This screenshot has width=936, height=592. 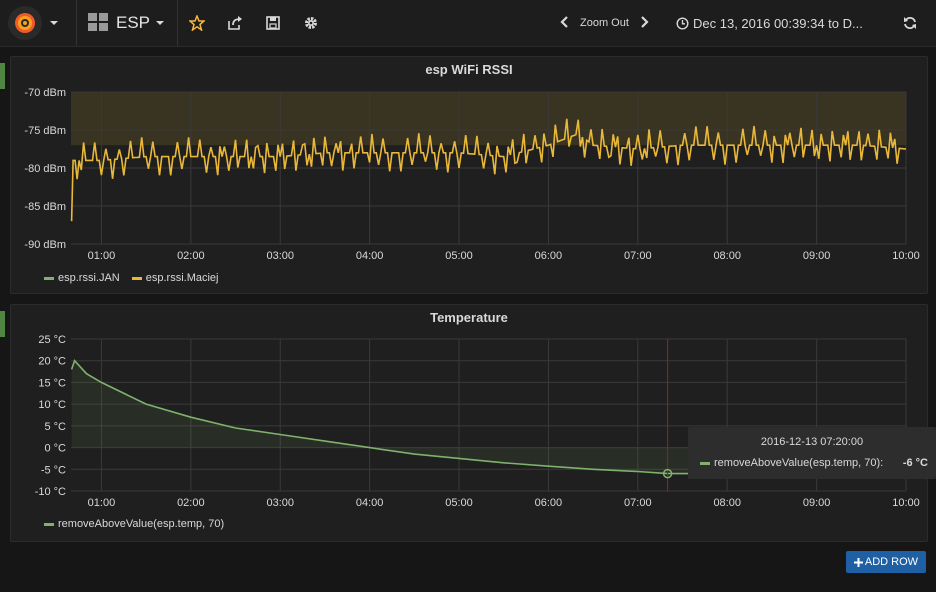 I want to click on tooltip-time: 2016-12-13 07:20:00, so click(x=812, y=442).